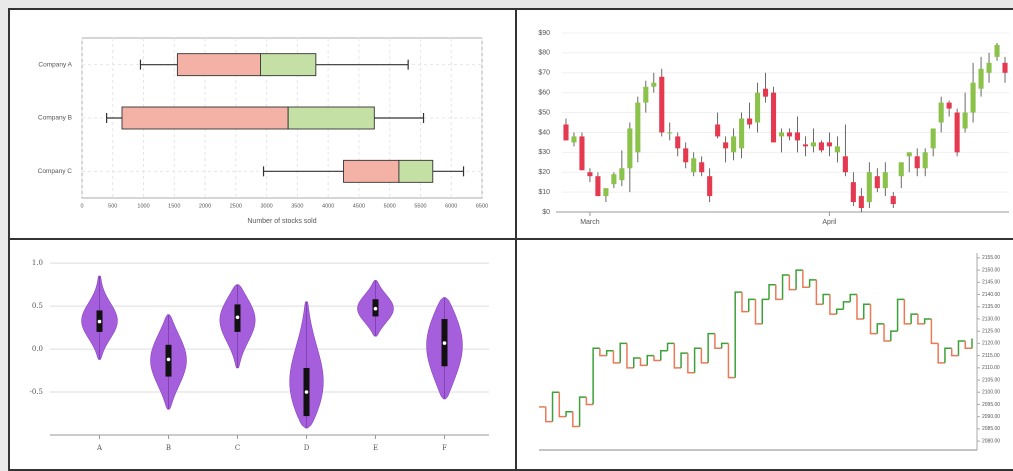  I want to click on x-tick-label: D, so click(307, 448).